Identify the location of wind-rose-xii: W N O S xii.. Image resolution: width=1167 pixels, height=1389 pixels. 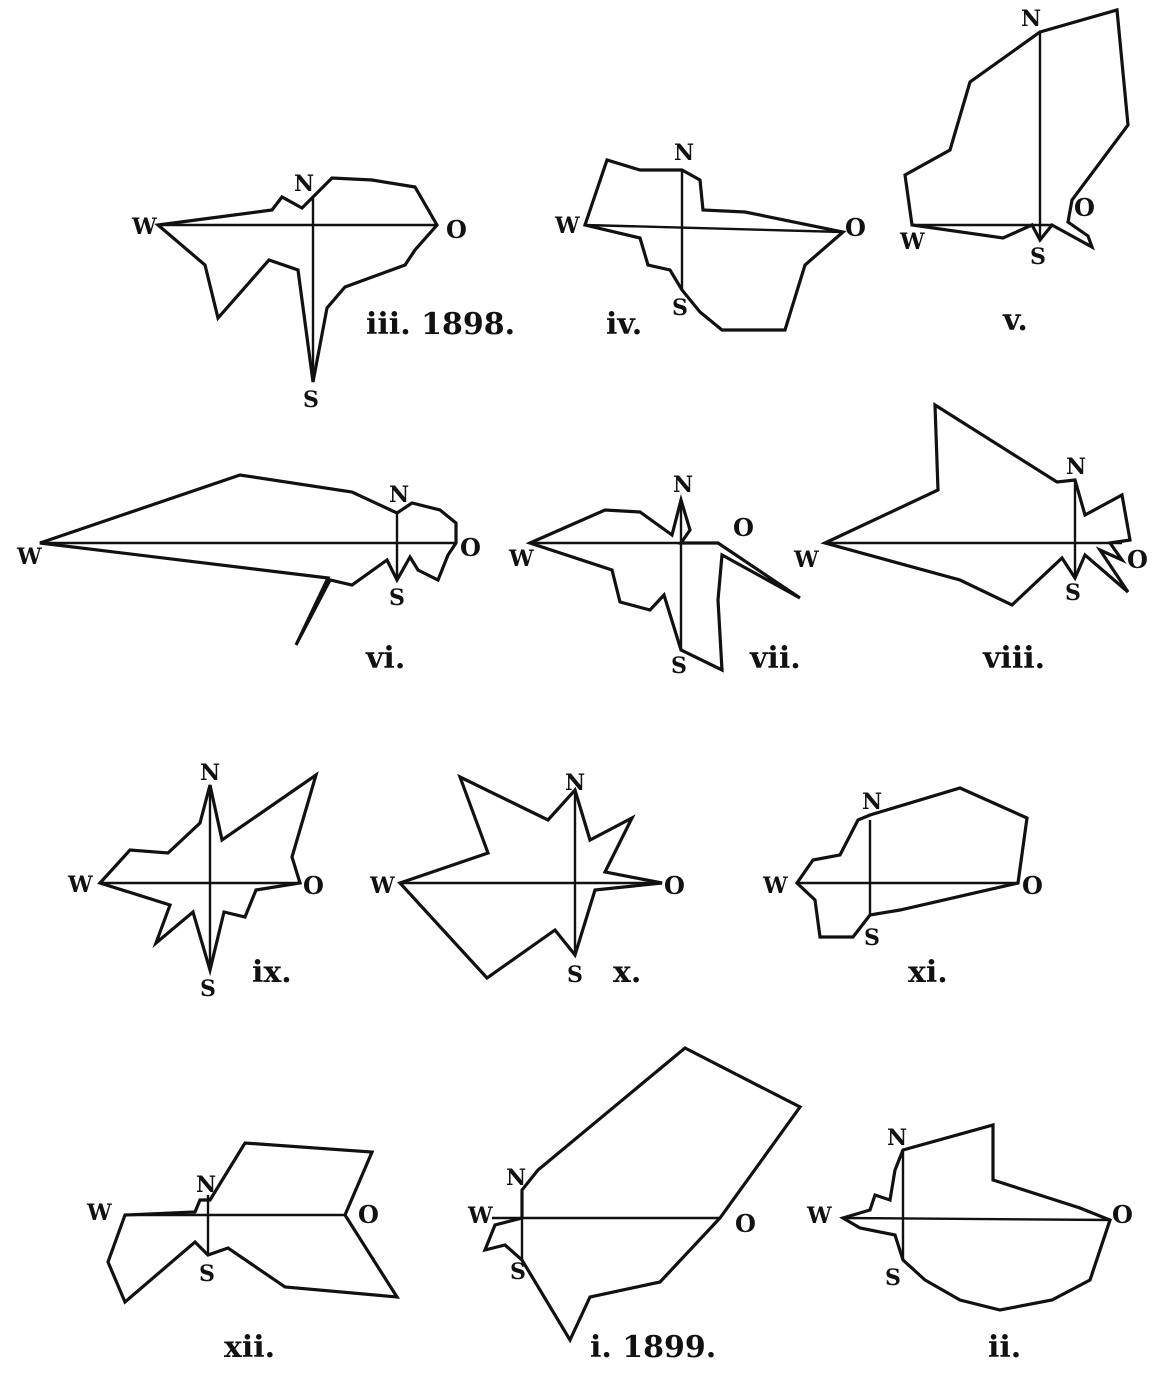
(243, 1253).